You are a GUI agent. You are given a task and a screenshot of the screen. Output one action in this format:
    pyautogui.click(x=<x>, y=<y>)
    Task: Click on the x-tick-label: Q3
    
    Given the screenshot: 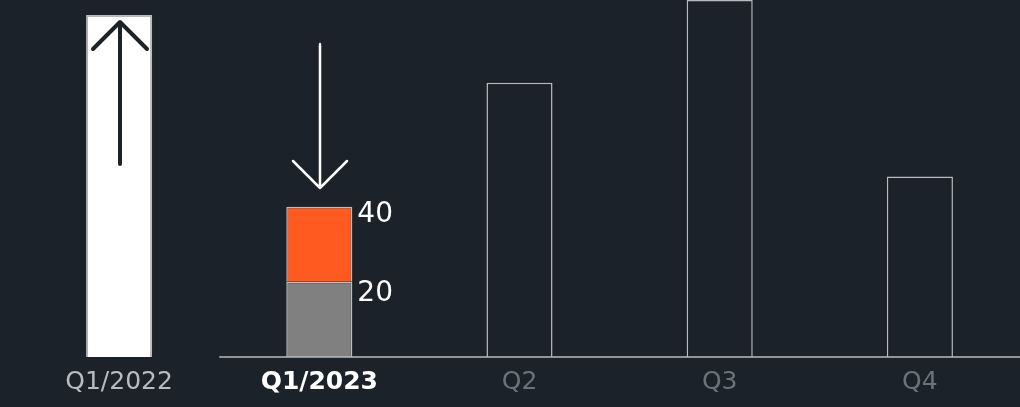 What is the action you would take?
    pyautogui.click(x=719, y=380)
    